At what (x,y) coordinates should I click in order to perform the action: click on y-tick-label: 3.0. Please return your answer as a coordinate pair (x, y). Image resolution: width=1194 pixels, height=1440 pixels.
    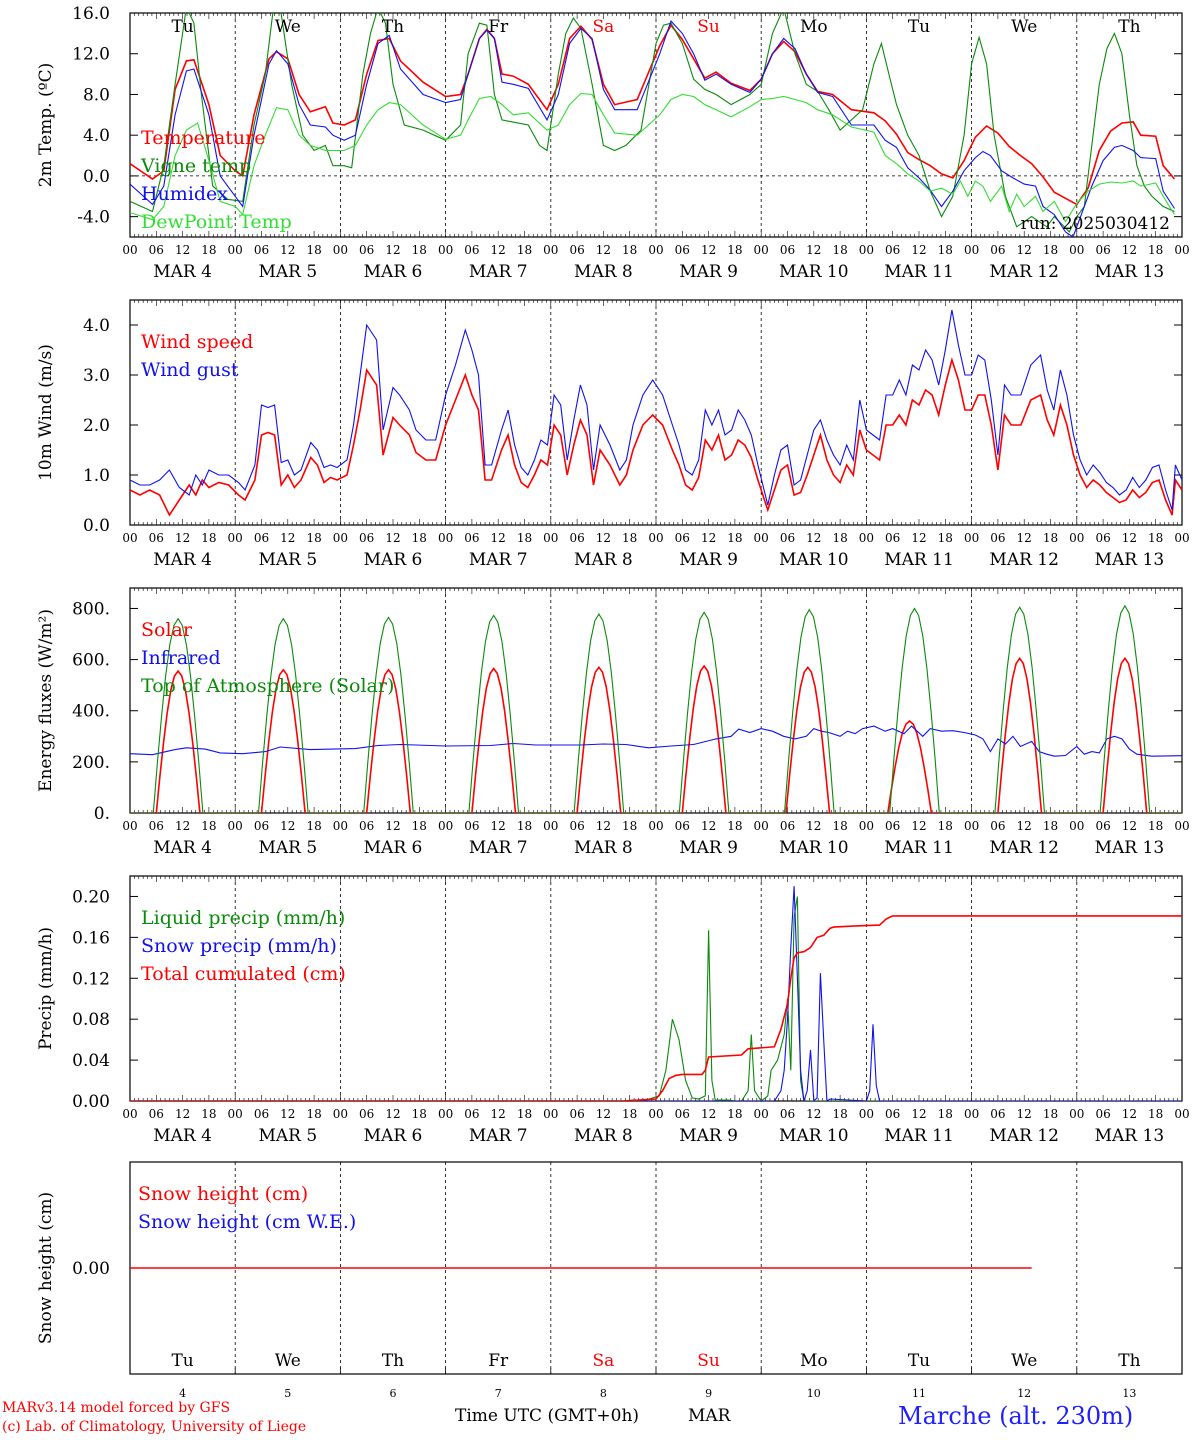
    Looking at the image, I should click on (96, 376).